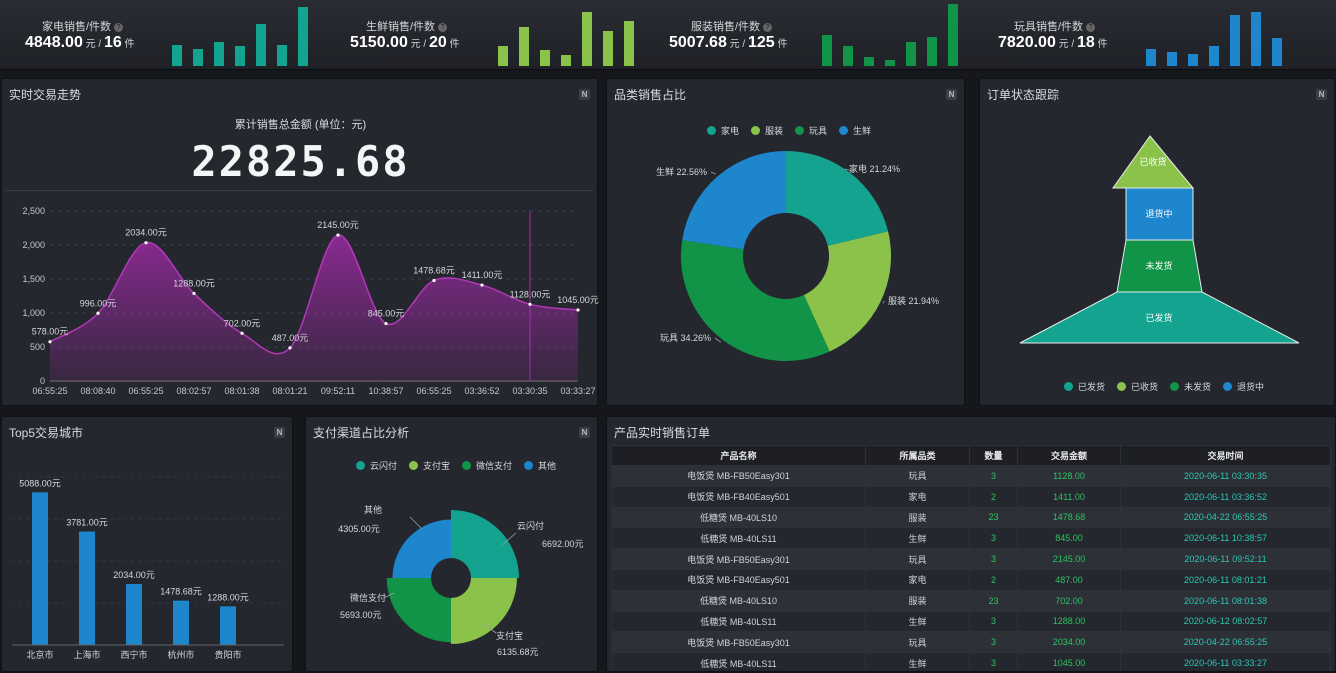 This screenshot has width=1336, height=673. What do you see at coordinates (917, 517) in the screenshot?
I see `table-cell: 服装` at bounding box center [917, 517].